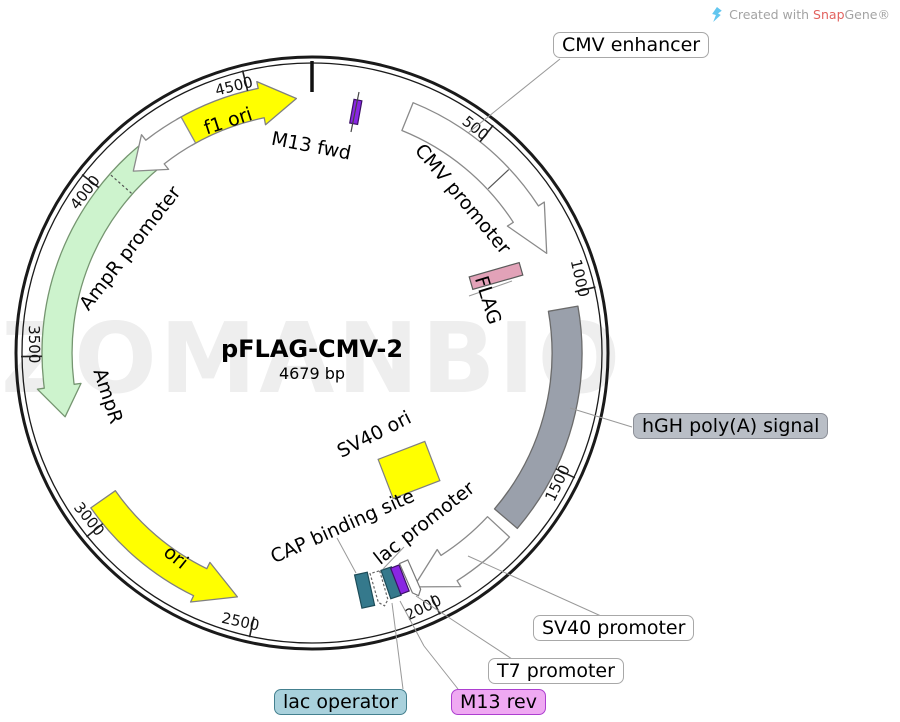 The height and width of the screenshot is (722, 900). I want to click on snapgene-credit: Created with SnapGene®, so click(800, 14).